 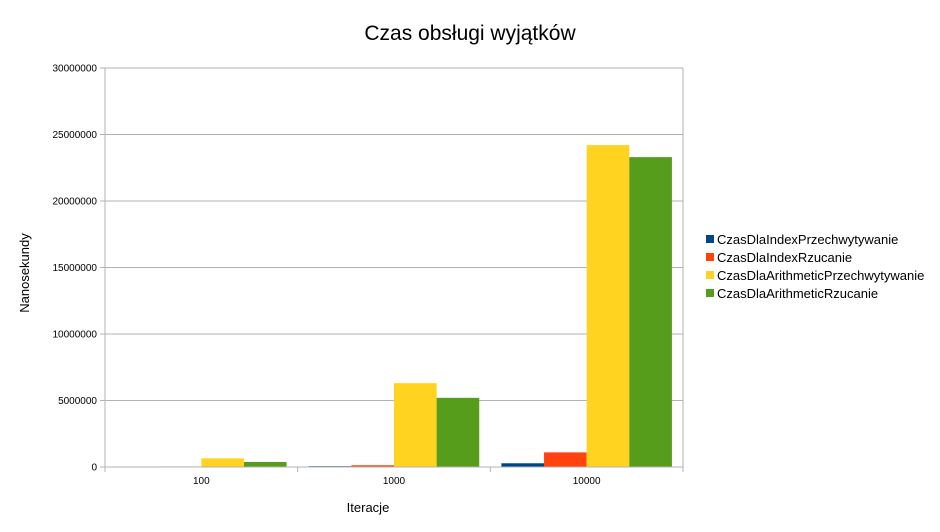 What do you see at coordinates (784, 257) in the screenshot?
I see `legend-label: CzasDlaIndexRzucanie` at bounding box center [784, 257].